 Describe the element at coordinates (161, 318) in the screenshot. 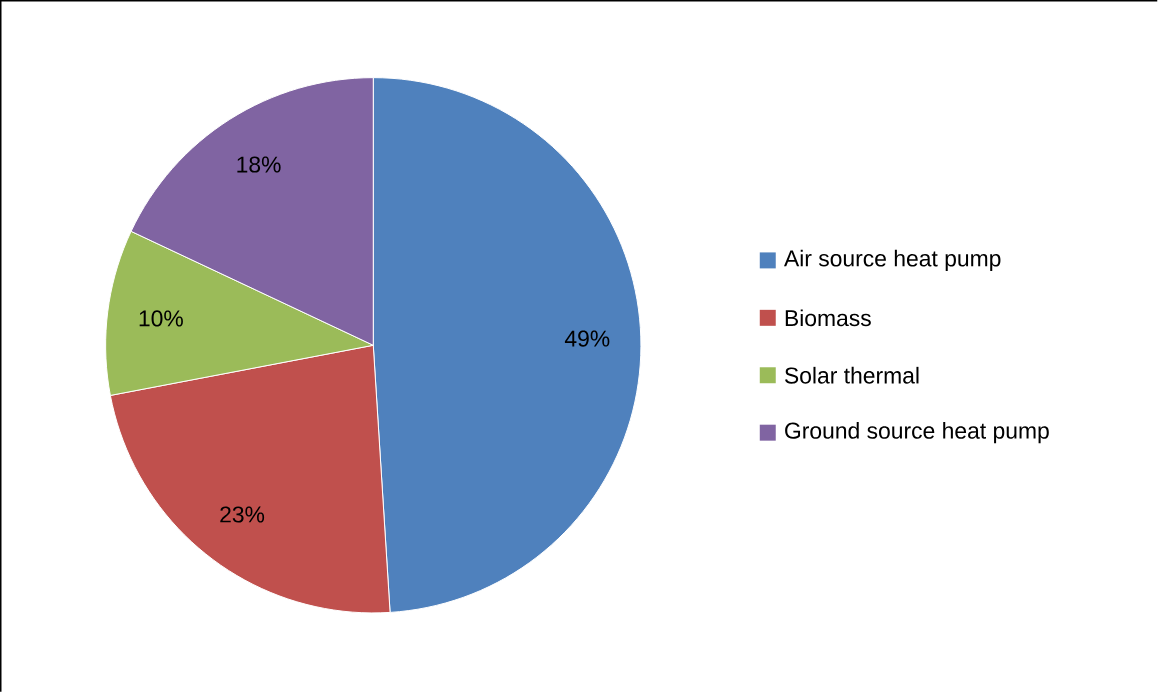

I see `data-label: 10%` at that location.